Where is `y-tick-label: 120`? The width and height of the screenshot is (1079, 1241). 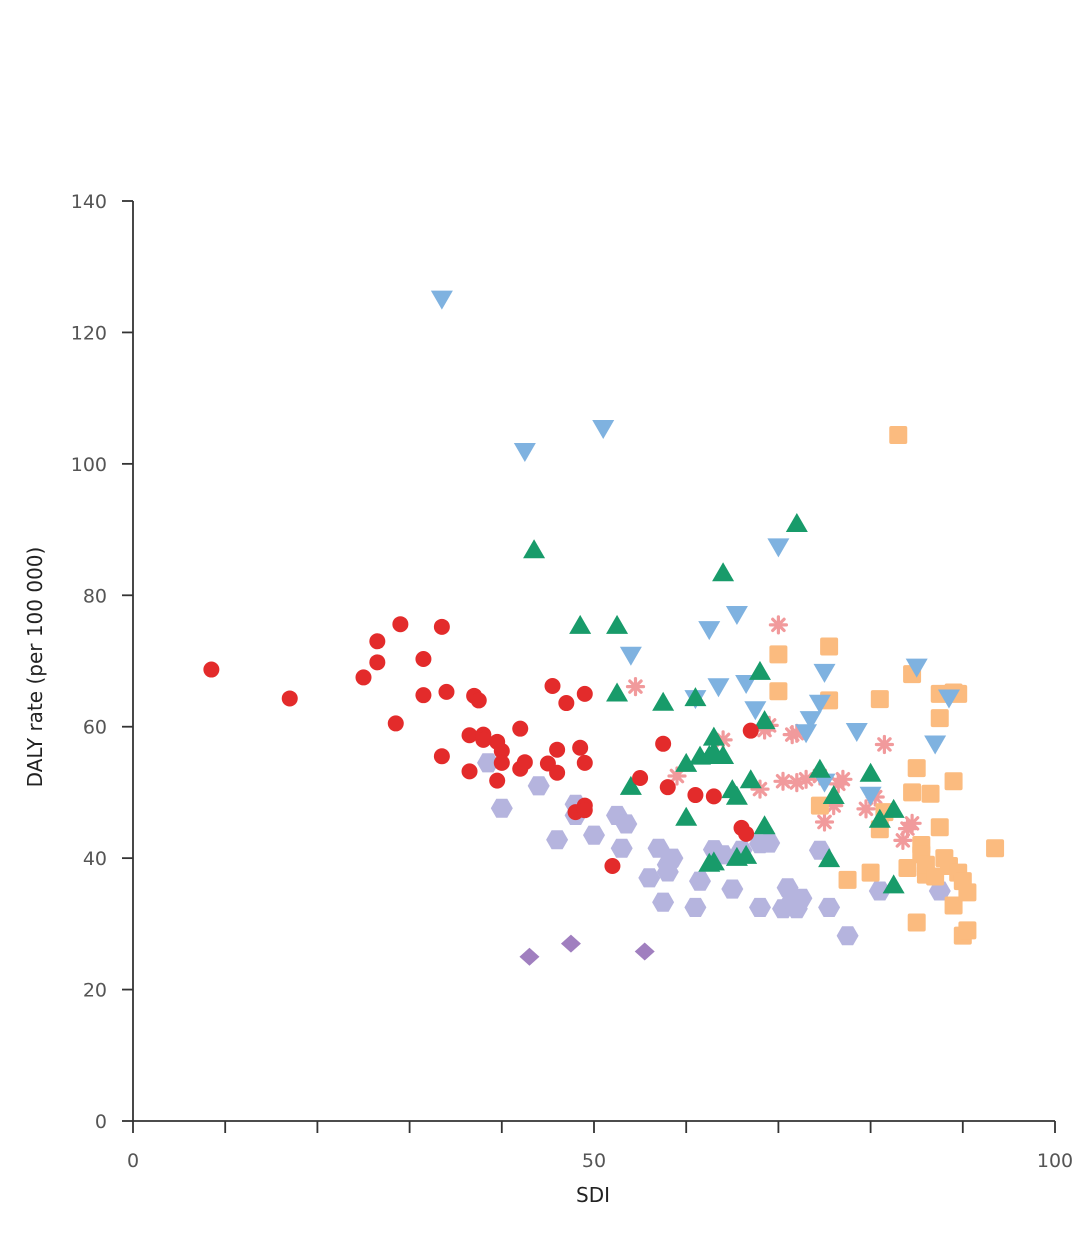
y-tick-label: 120 is located at coordinates (89, 333).